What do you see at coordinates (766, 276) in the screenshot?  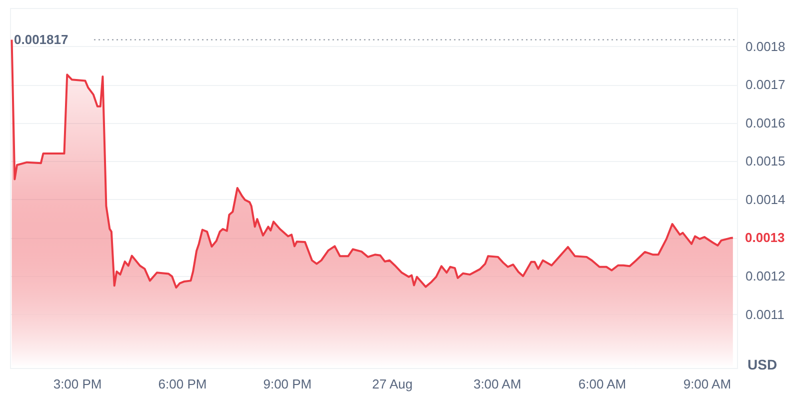 I see `y-tick-label: 0.0012` at bounding box center [766, 276].